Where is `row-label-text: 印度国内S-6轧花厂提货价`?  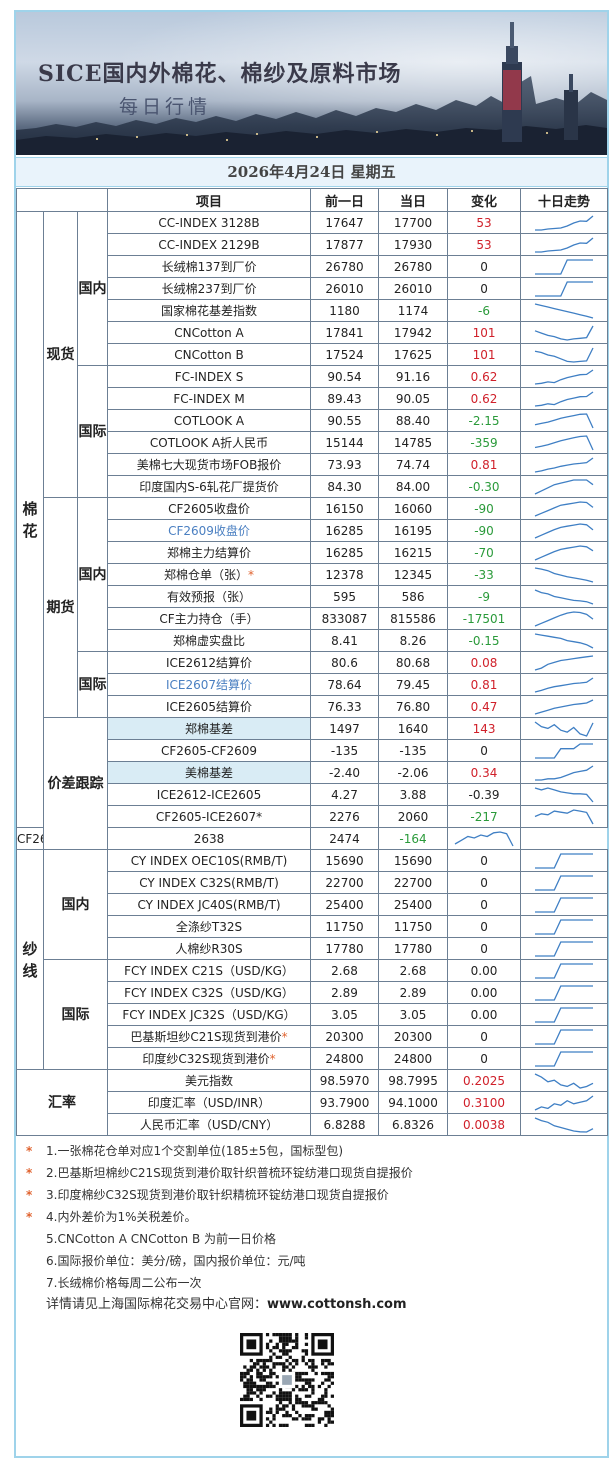
row-label-text: 印度国内S-6轧花厂提货价 is located at coordinates (209, 487).